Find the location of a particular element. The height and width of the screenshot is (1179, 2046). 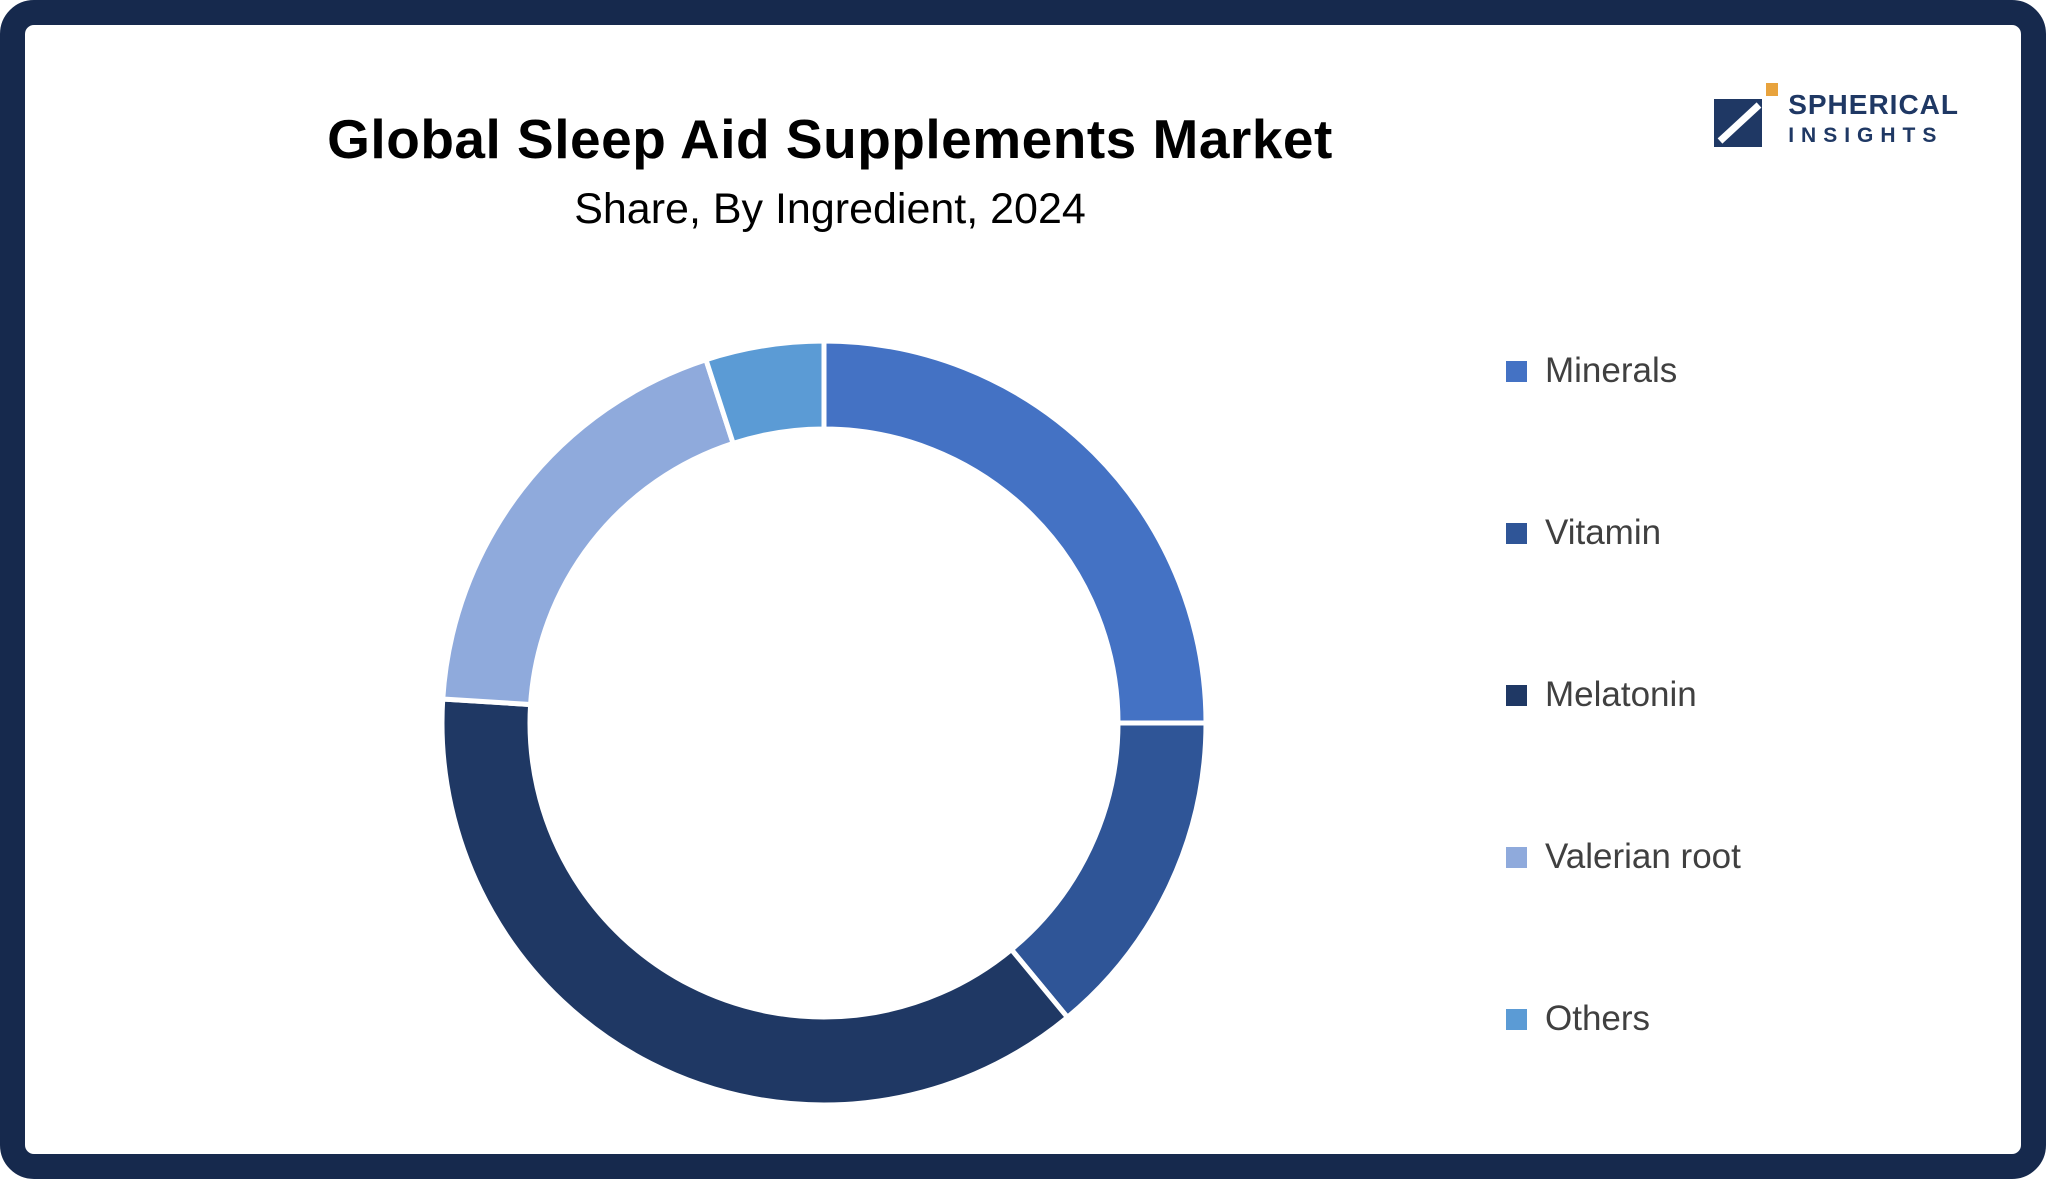

donut-slice-valerian-root is located at coordinates (588, 532).